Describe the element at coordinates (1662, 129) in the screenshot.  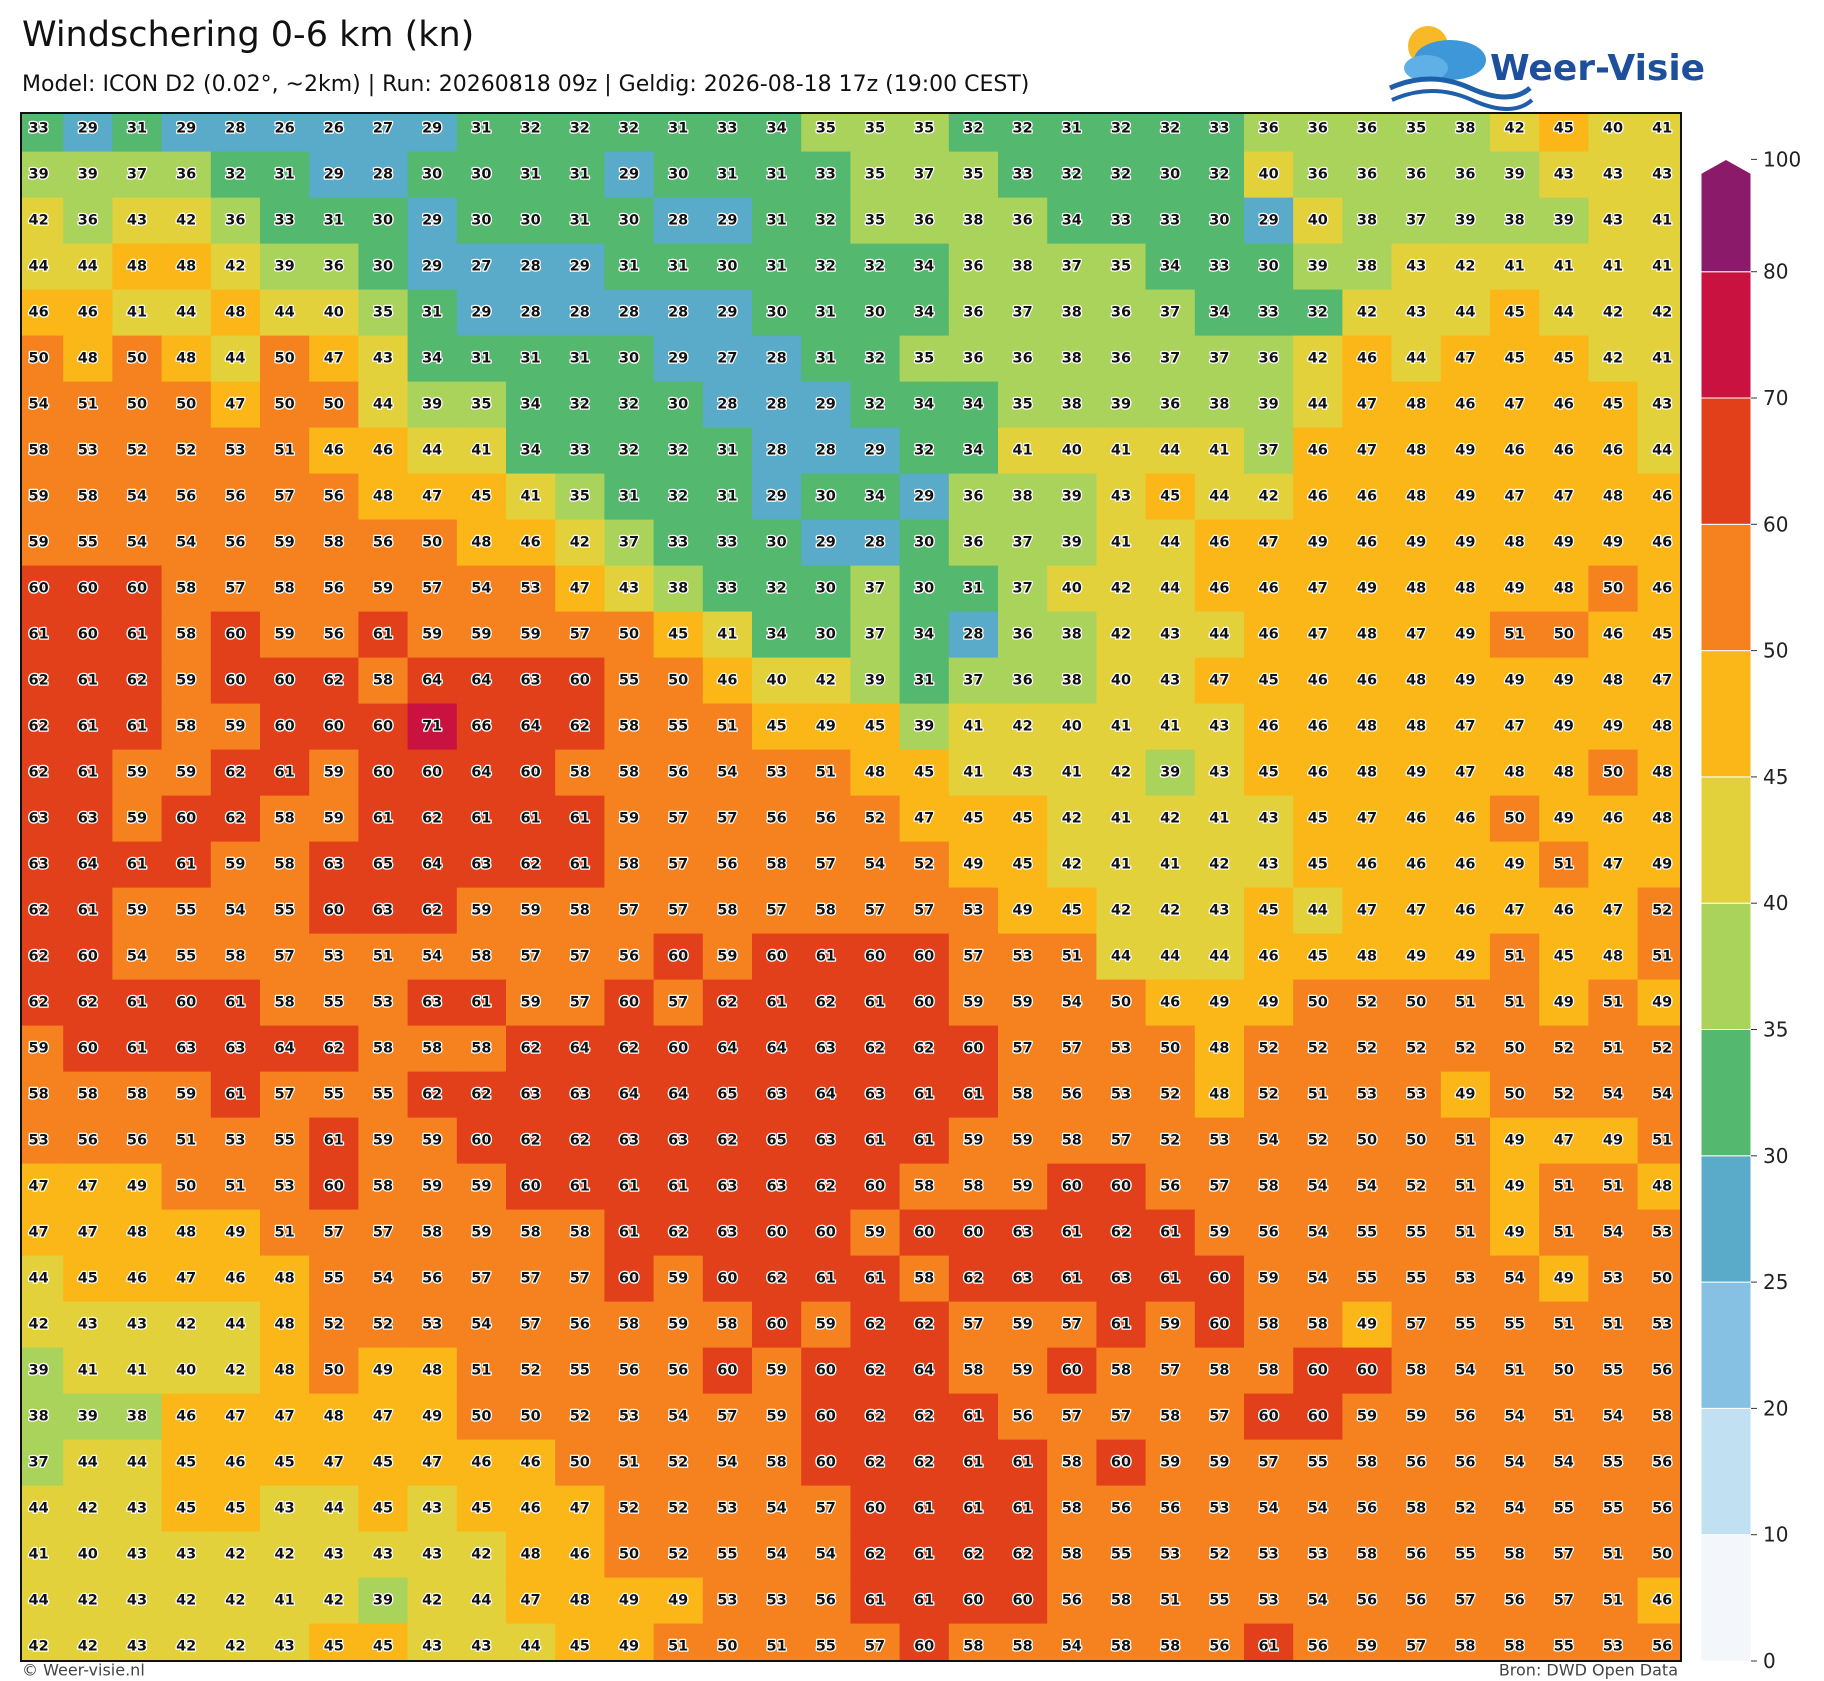
I see `value-label: 41` at that location.